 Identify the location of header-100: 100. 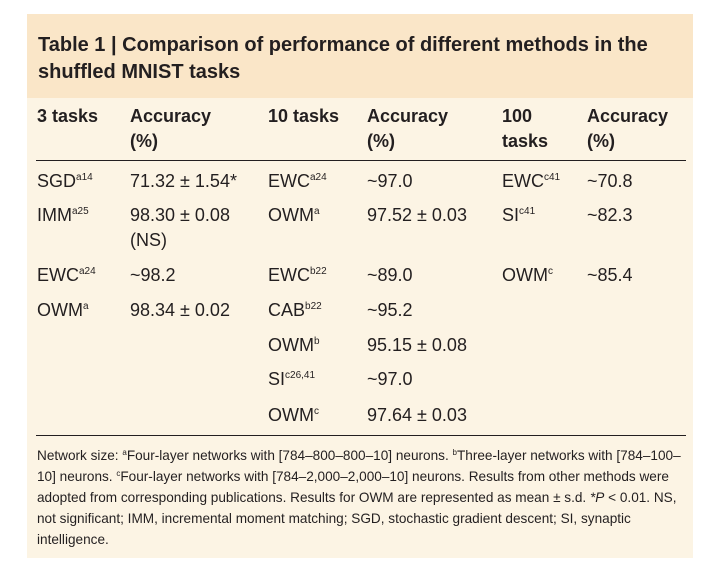
(517, 116).